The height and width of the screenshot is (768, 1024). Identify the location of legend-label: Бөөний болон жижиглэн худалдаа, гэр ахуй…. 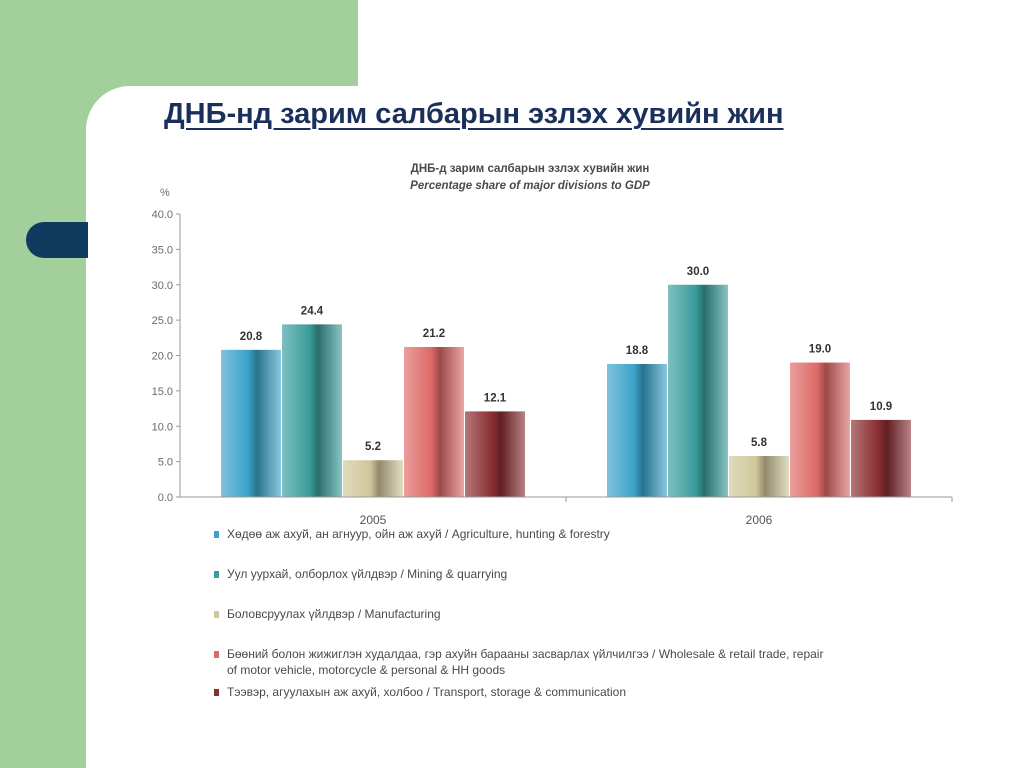
(525, 654).